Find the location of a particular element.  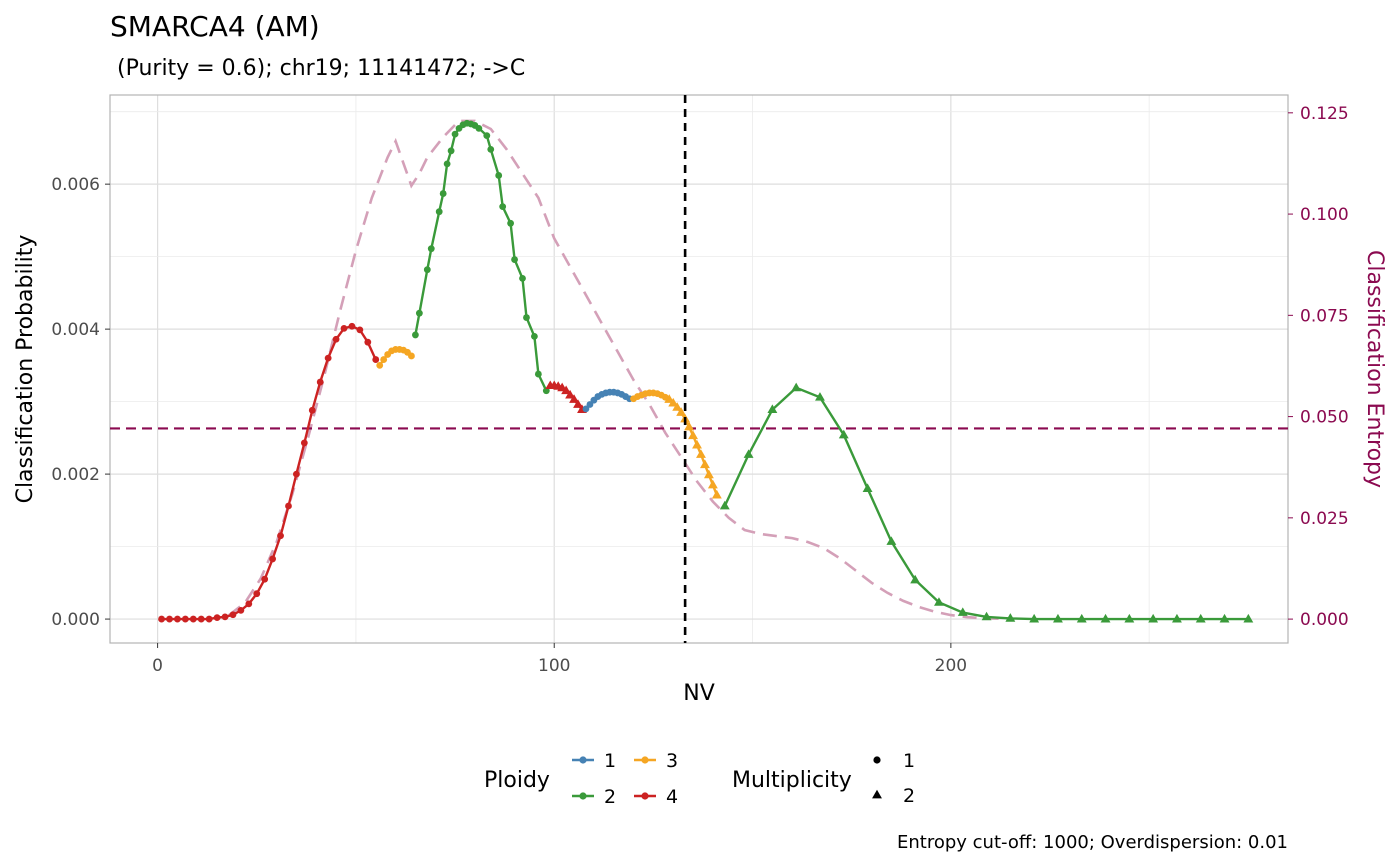

y-tick-label: 0.000 is located at coordinates (75, 620).